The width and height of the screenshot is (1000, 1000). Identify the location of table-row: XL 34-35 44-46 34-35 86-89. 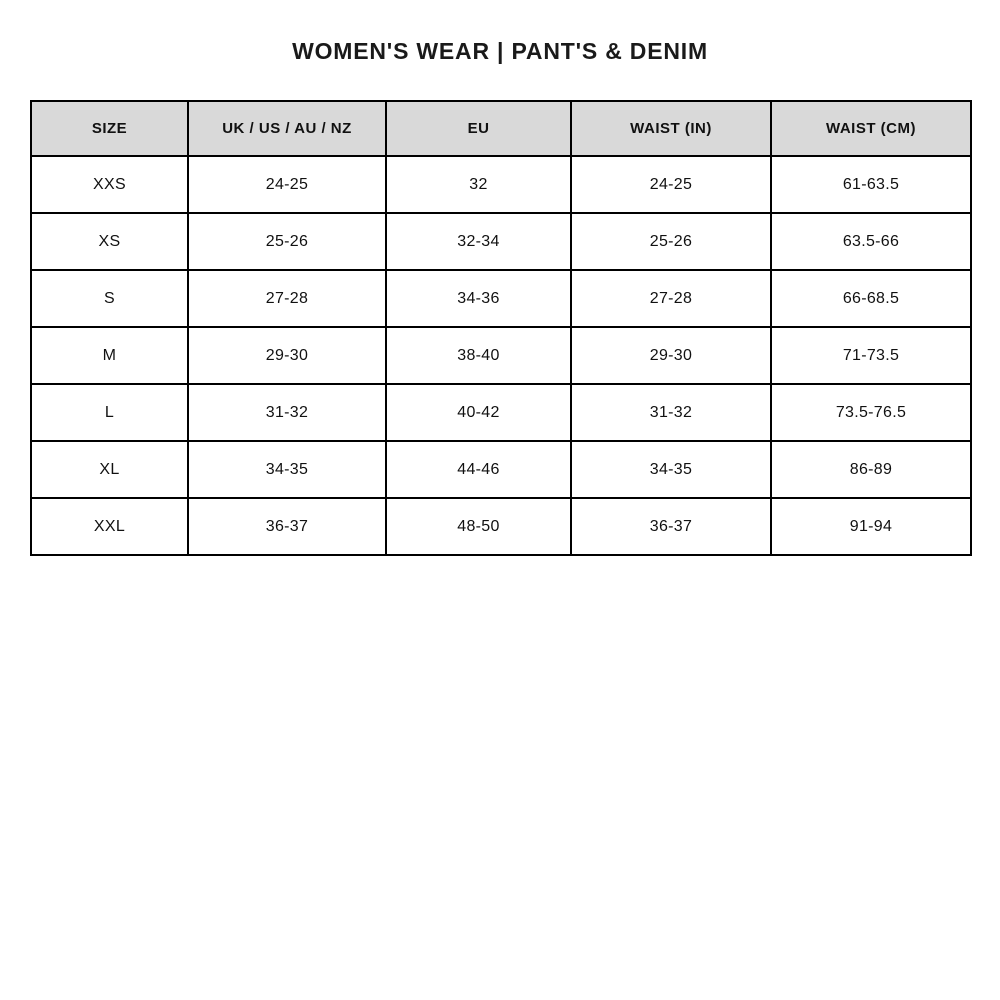
(501, 469).